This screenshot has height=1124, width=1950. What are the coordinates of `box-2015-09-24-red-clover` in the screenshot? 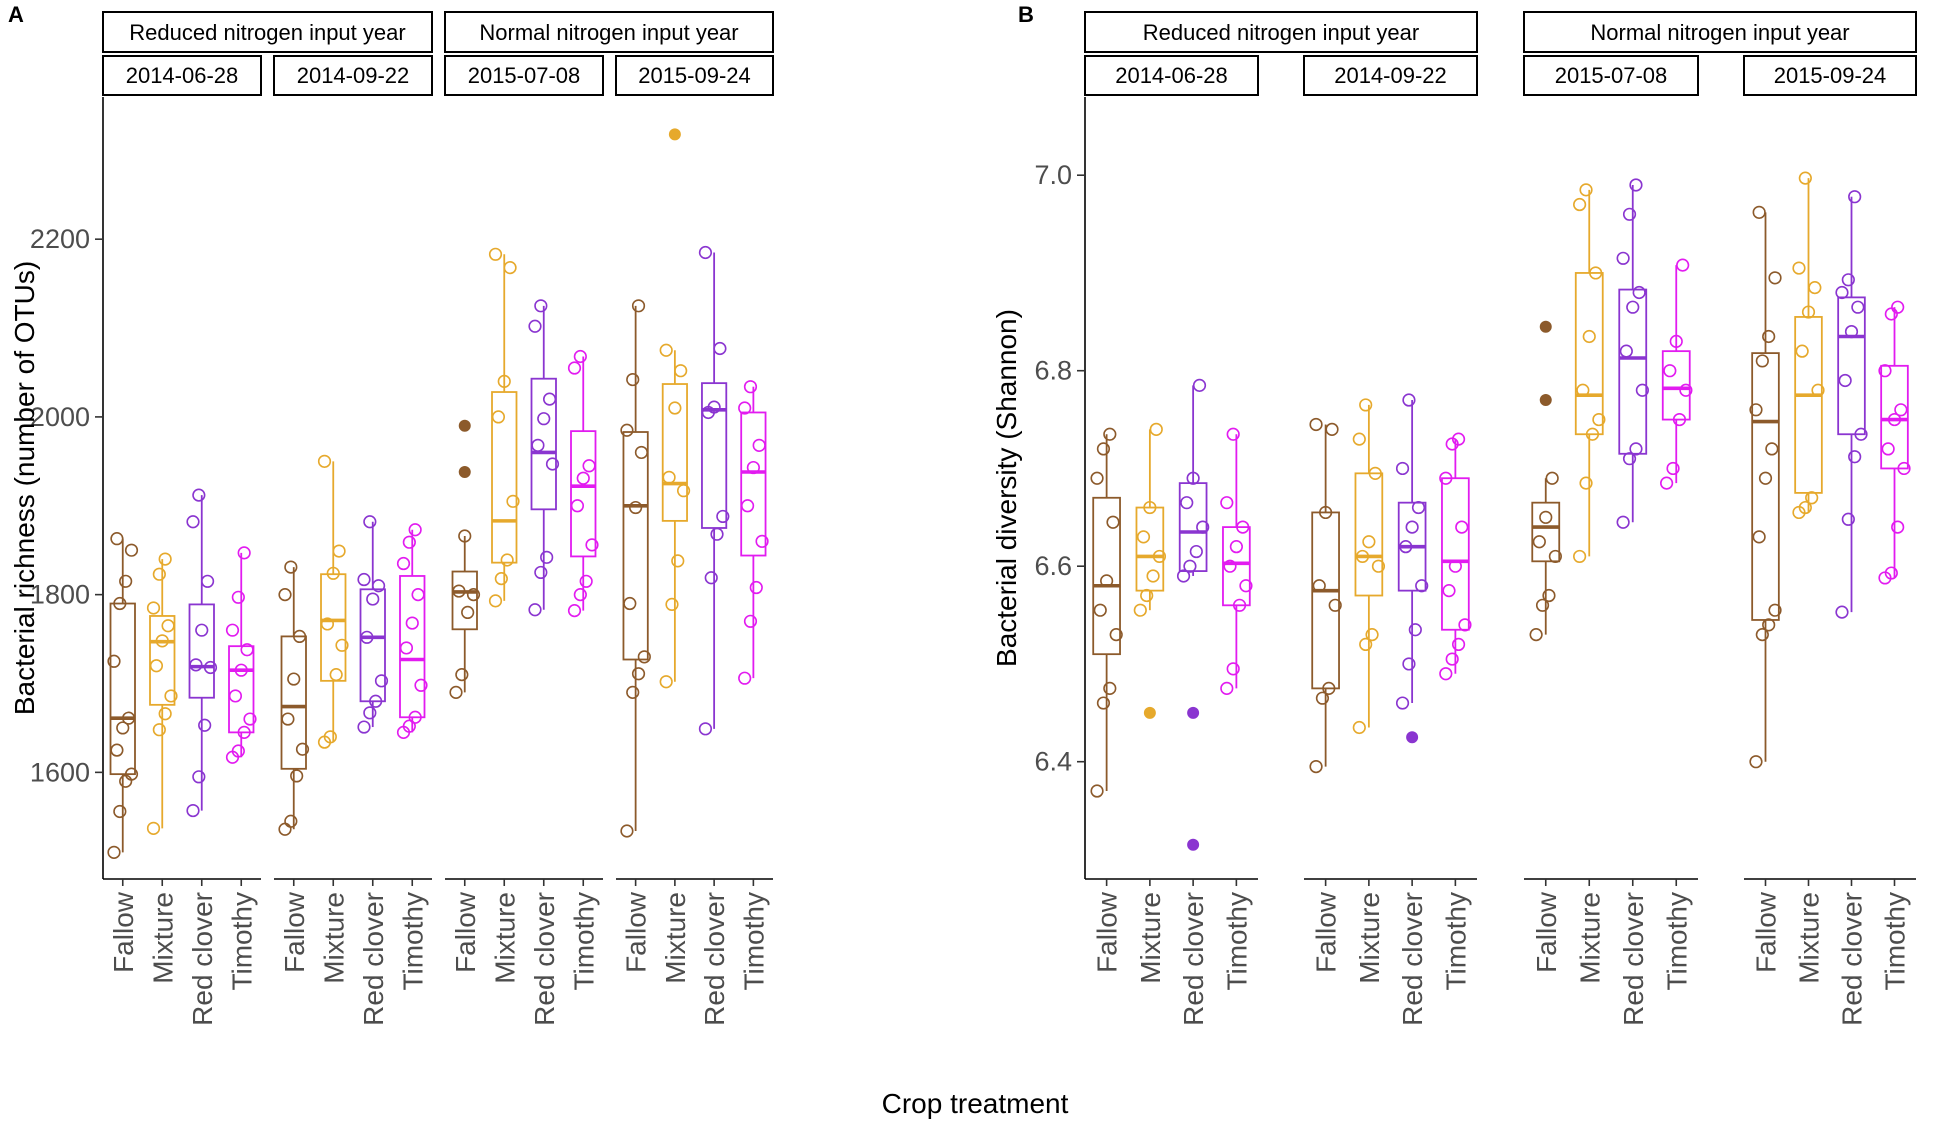 It's located at (1851, 404).